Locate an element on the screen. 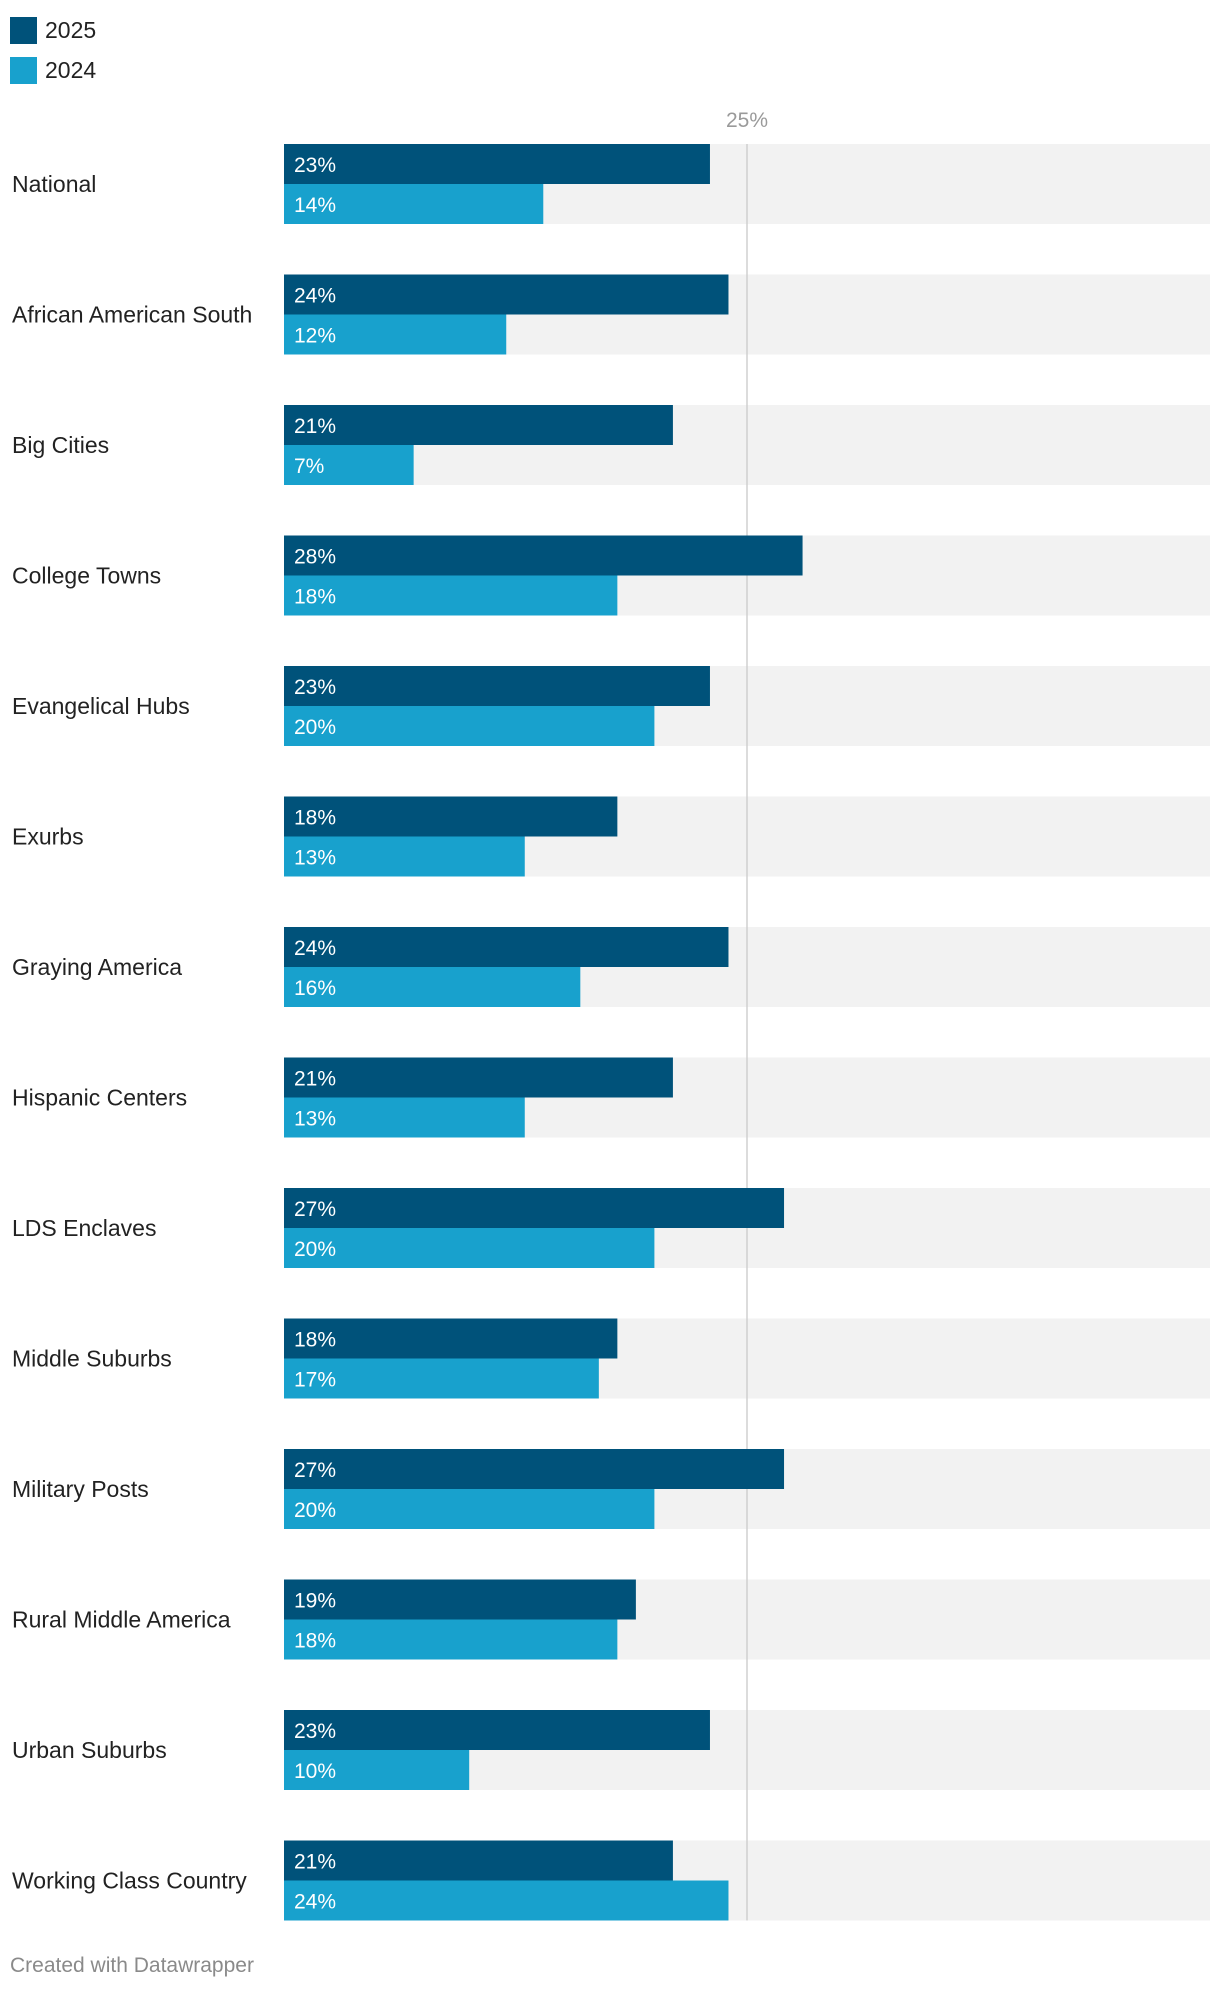 The height and width of the screenshot is (1990, 1220). bar-middle-suburbs-2024 is located at coordinates (441, 1378).